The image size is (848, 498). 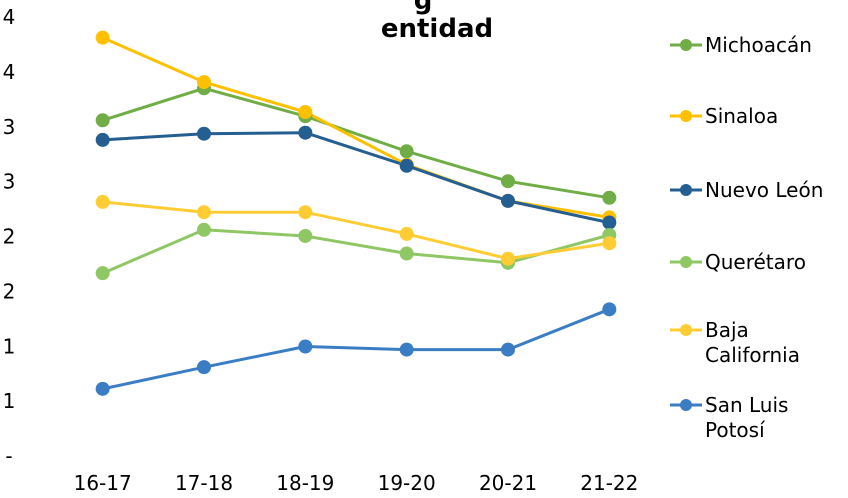 What do you see at coordinates (305, 483) in the screenshot?
I see `x-tick-label: 18-19` at bounding box center [305, 483].